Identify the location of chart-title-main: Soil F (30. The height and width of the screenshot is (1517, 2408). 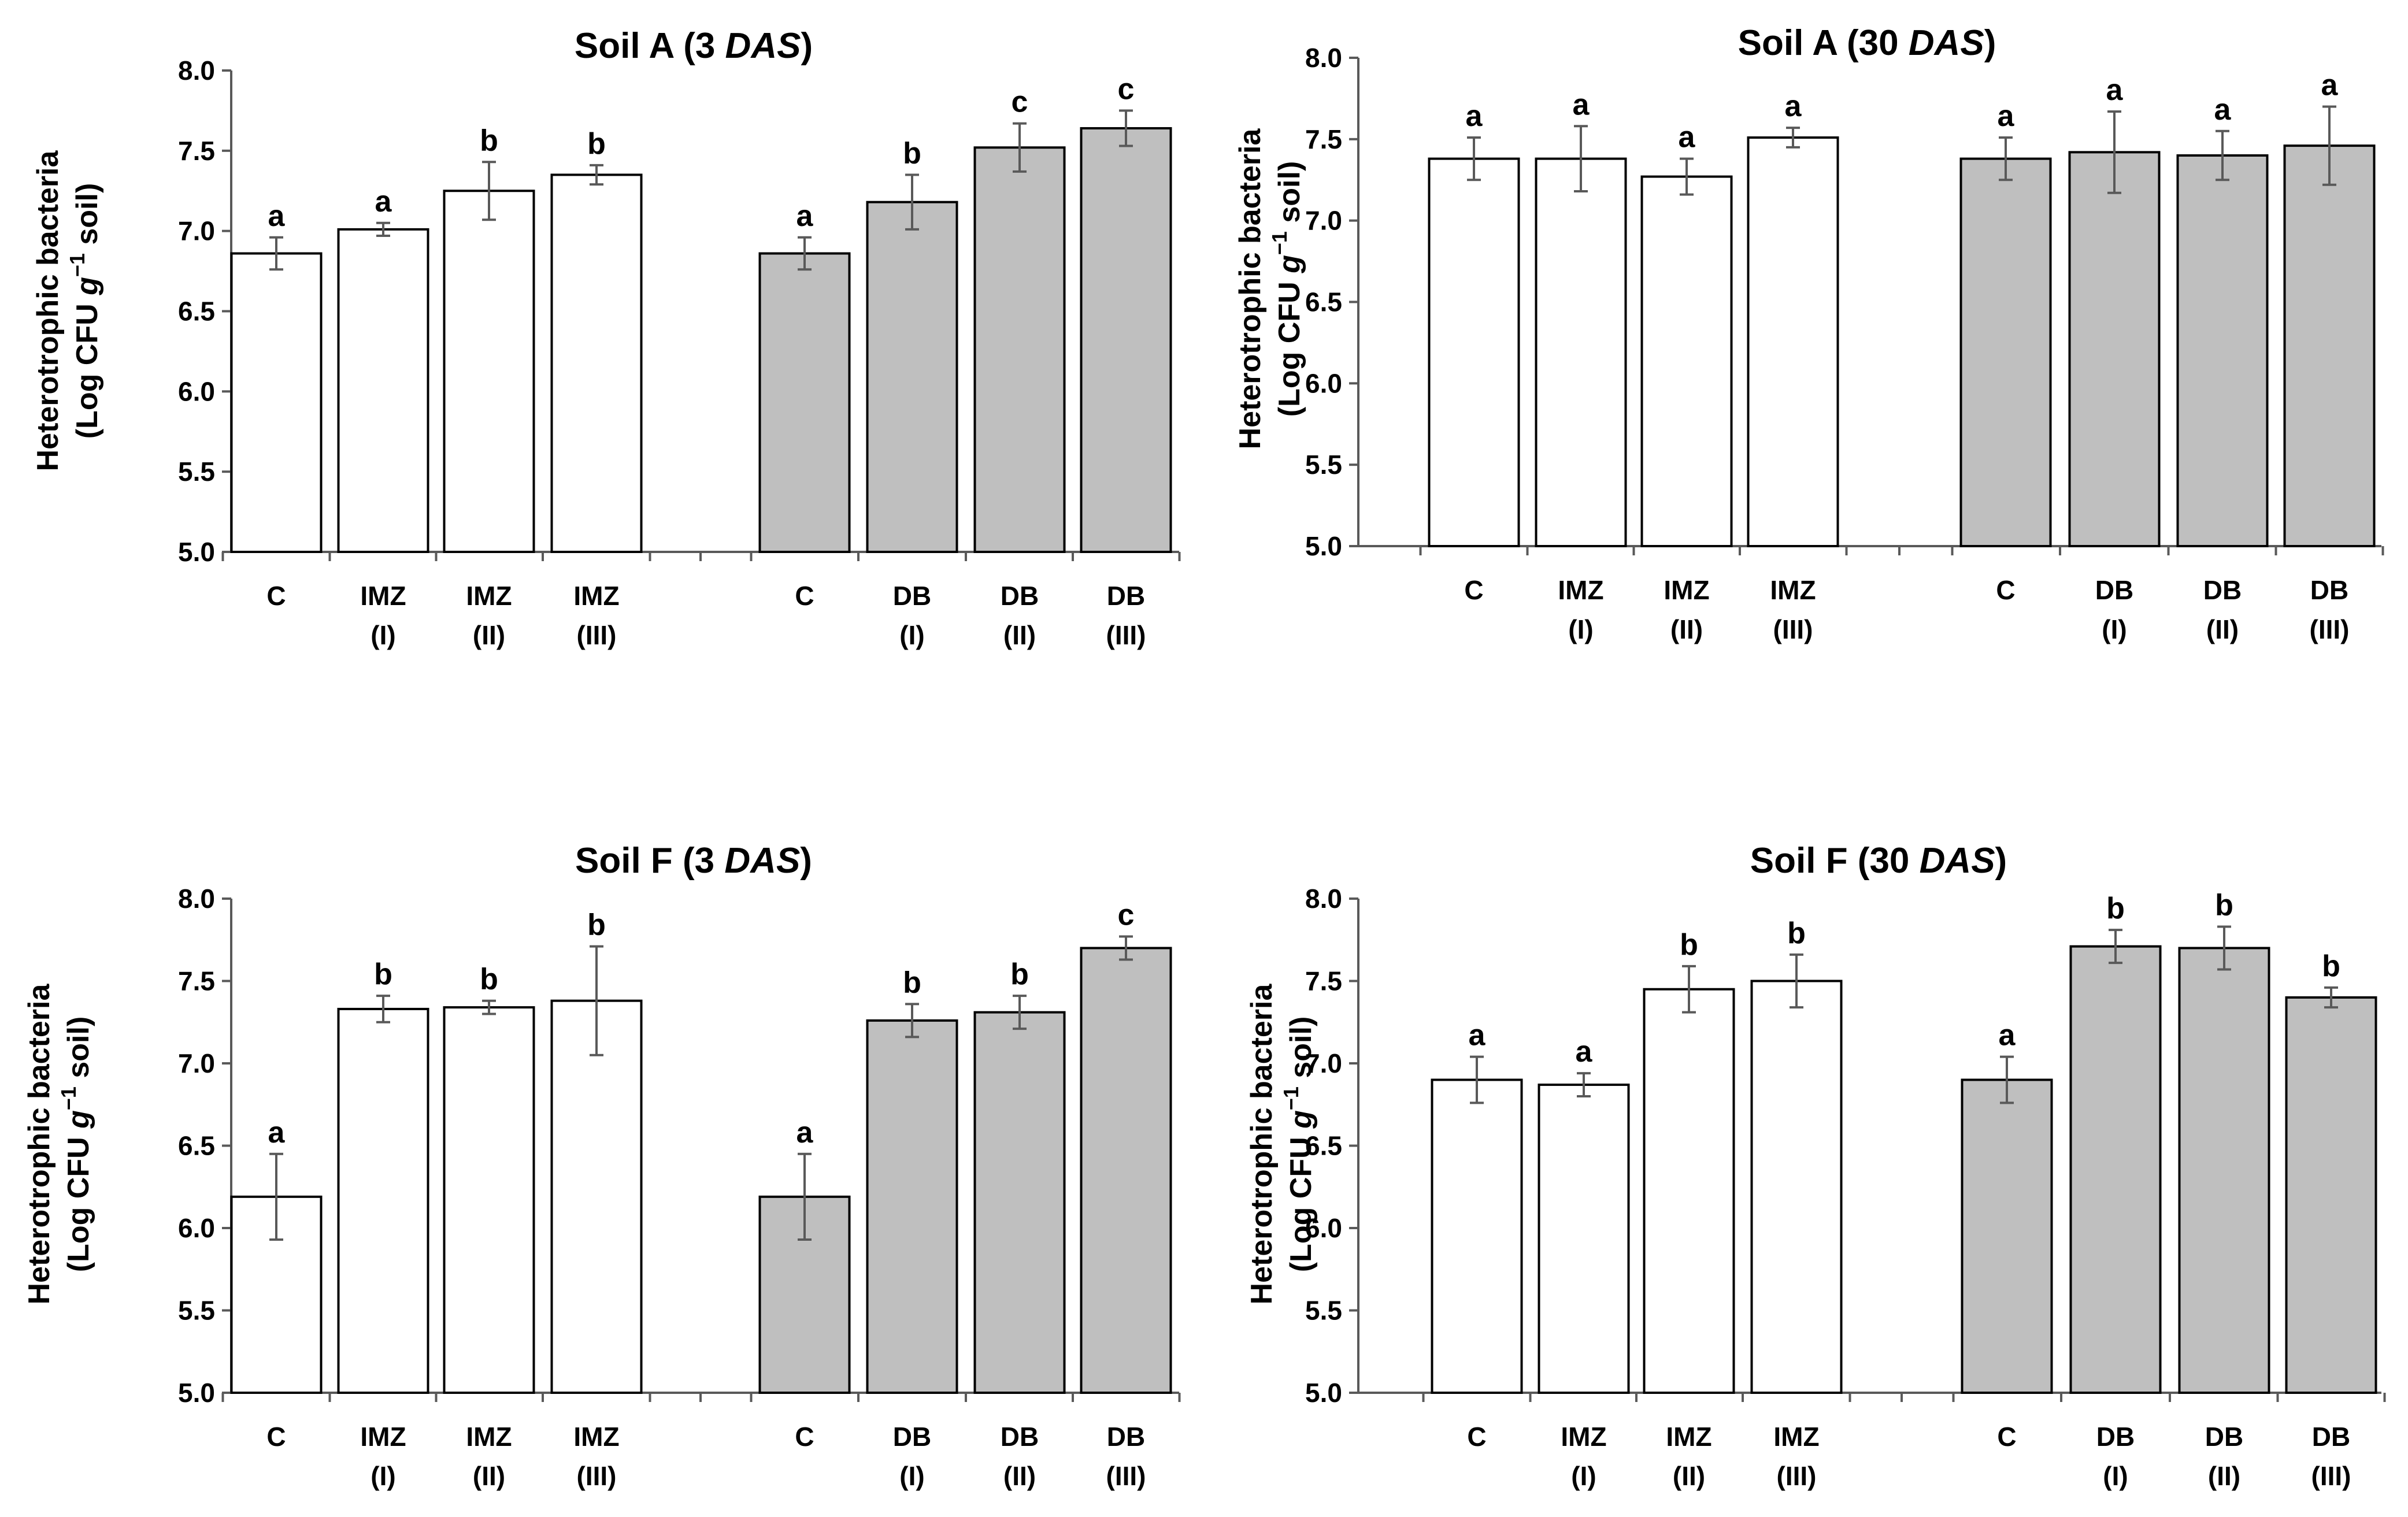
(1835, 861).